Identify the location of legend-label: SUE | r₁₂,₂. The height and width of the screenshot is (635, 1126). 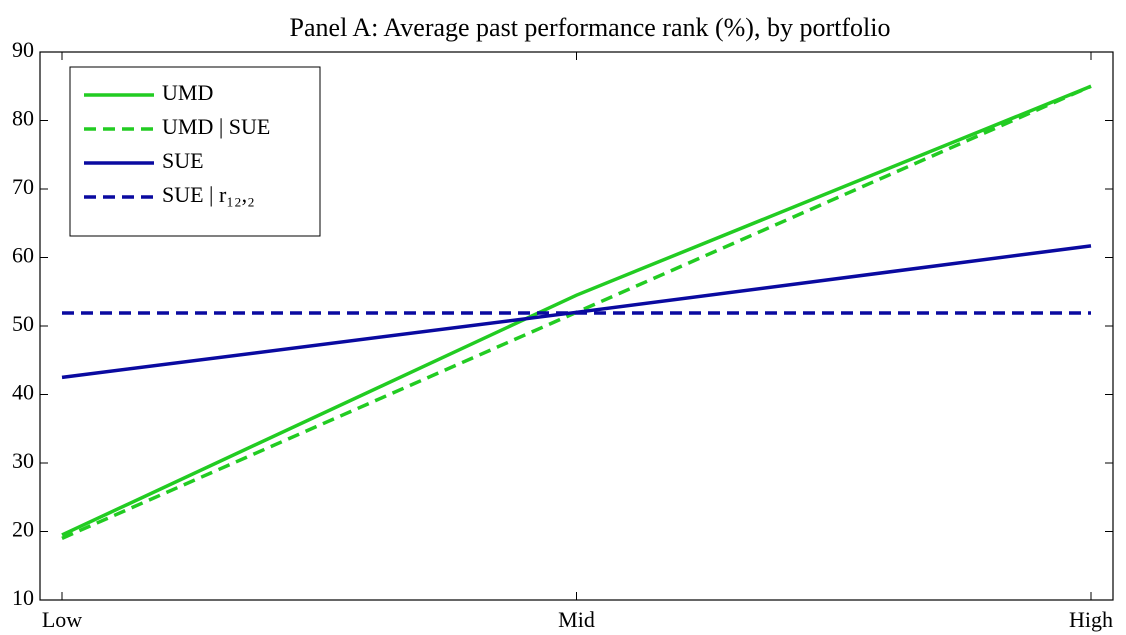
(208, 194).